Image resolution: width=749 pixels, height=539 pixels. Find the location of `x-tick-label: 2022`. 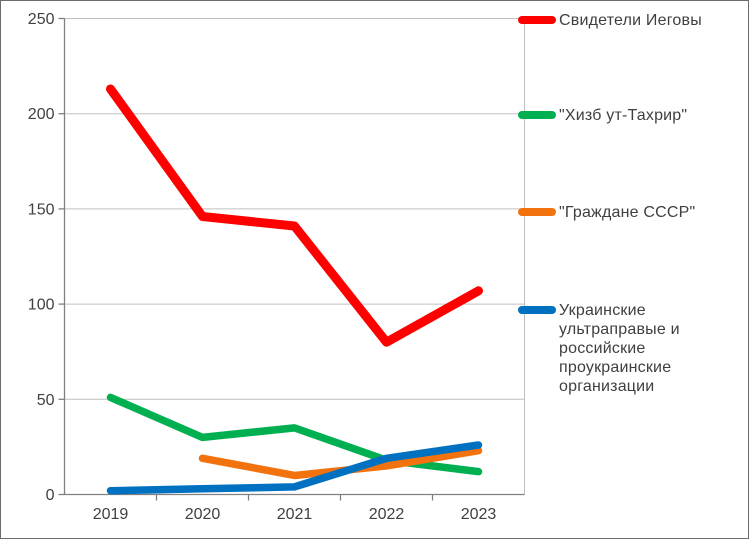

x-tick-label: 2022 is located at coordinates (387, 514).